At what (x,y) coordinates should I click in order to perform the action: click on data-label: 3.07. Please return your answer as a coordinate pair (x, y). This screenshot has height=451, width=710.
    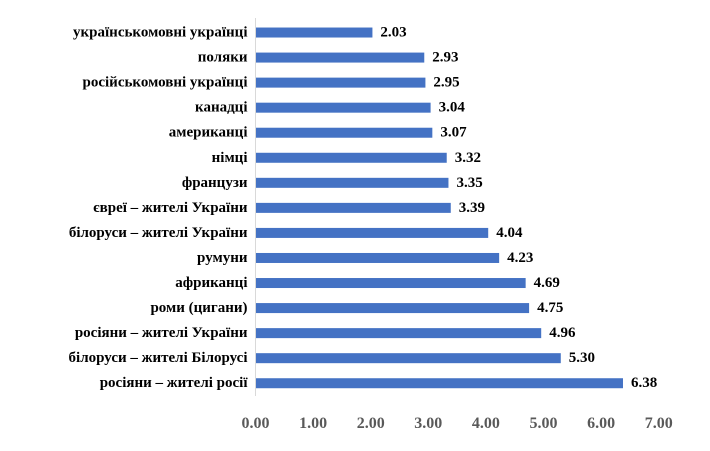
    Looking at the image, I should click on (453, 133).